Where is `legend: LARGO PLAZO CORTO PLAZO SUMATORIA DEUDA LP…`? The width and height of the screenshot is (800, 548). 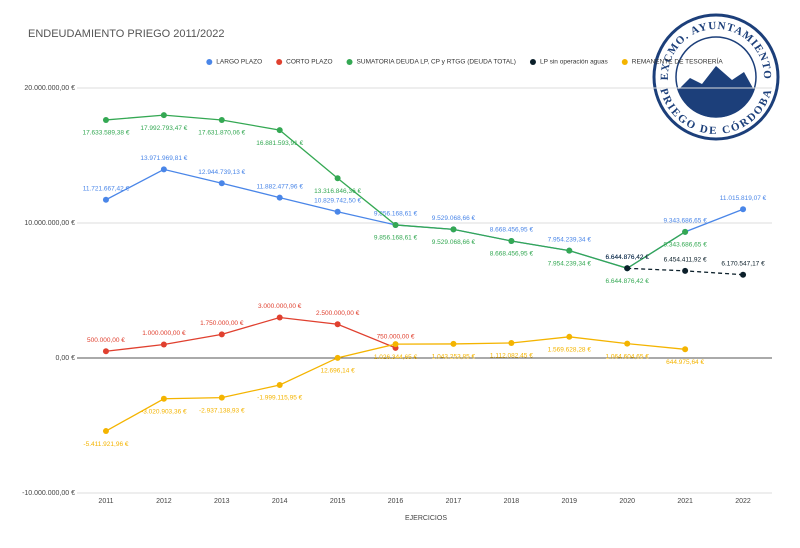
legend: LARGO PLAZO CORTO PLAZO SUMATORIA DEUDA LP… is located at coordinates (464, 61).